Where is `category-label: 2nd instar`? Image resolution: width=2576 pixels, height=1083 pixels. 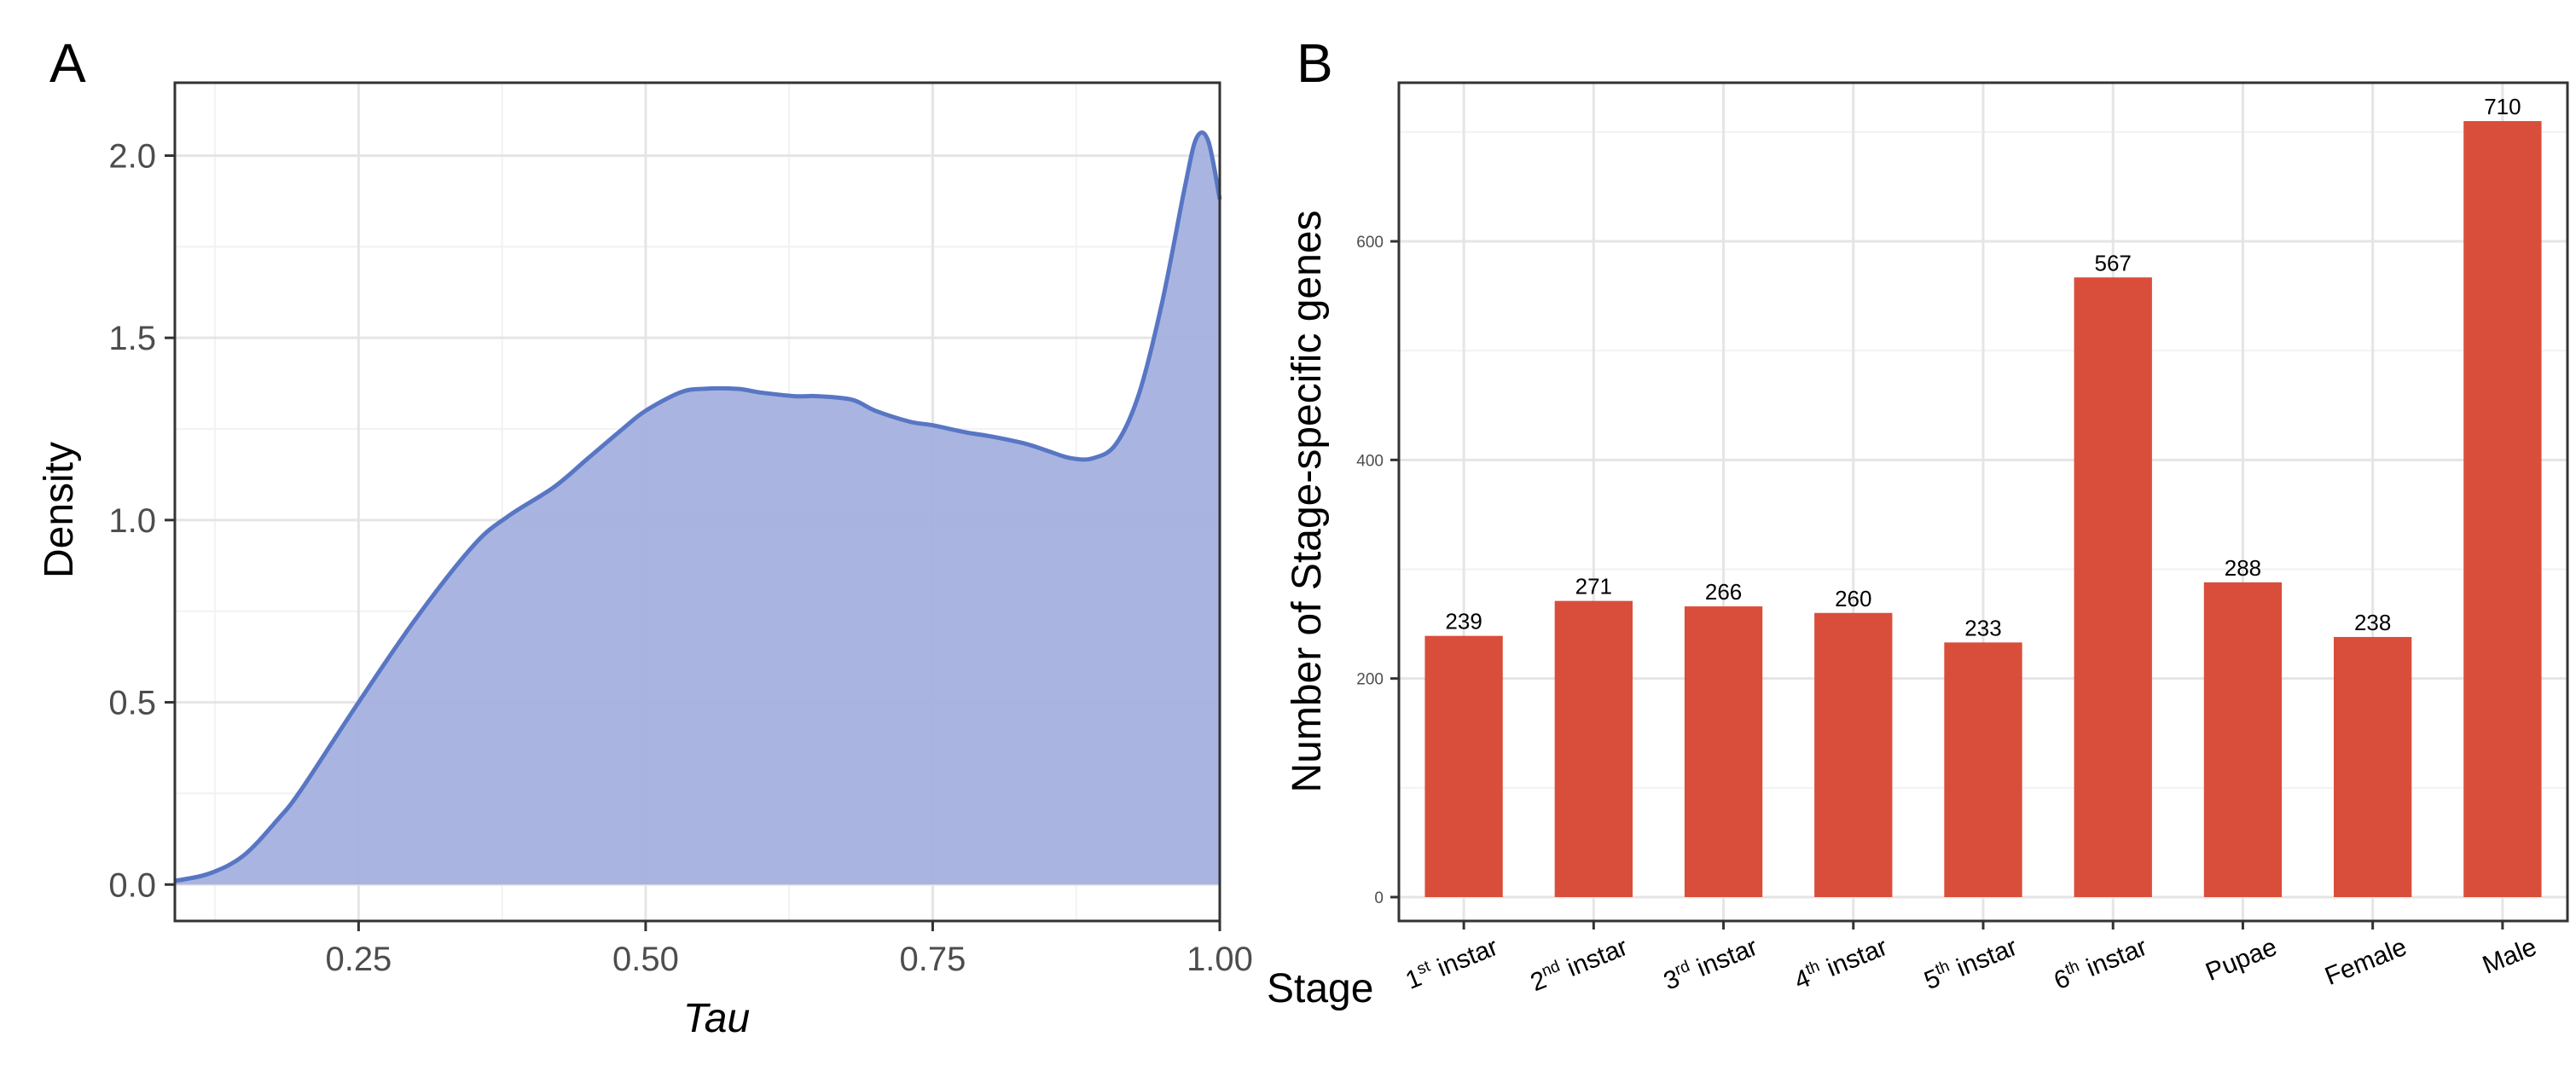
category-label: 2nd instar is located at coordinates (1579, 964).